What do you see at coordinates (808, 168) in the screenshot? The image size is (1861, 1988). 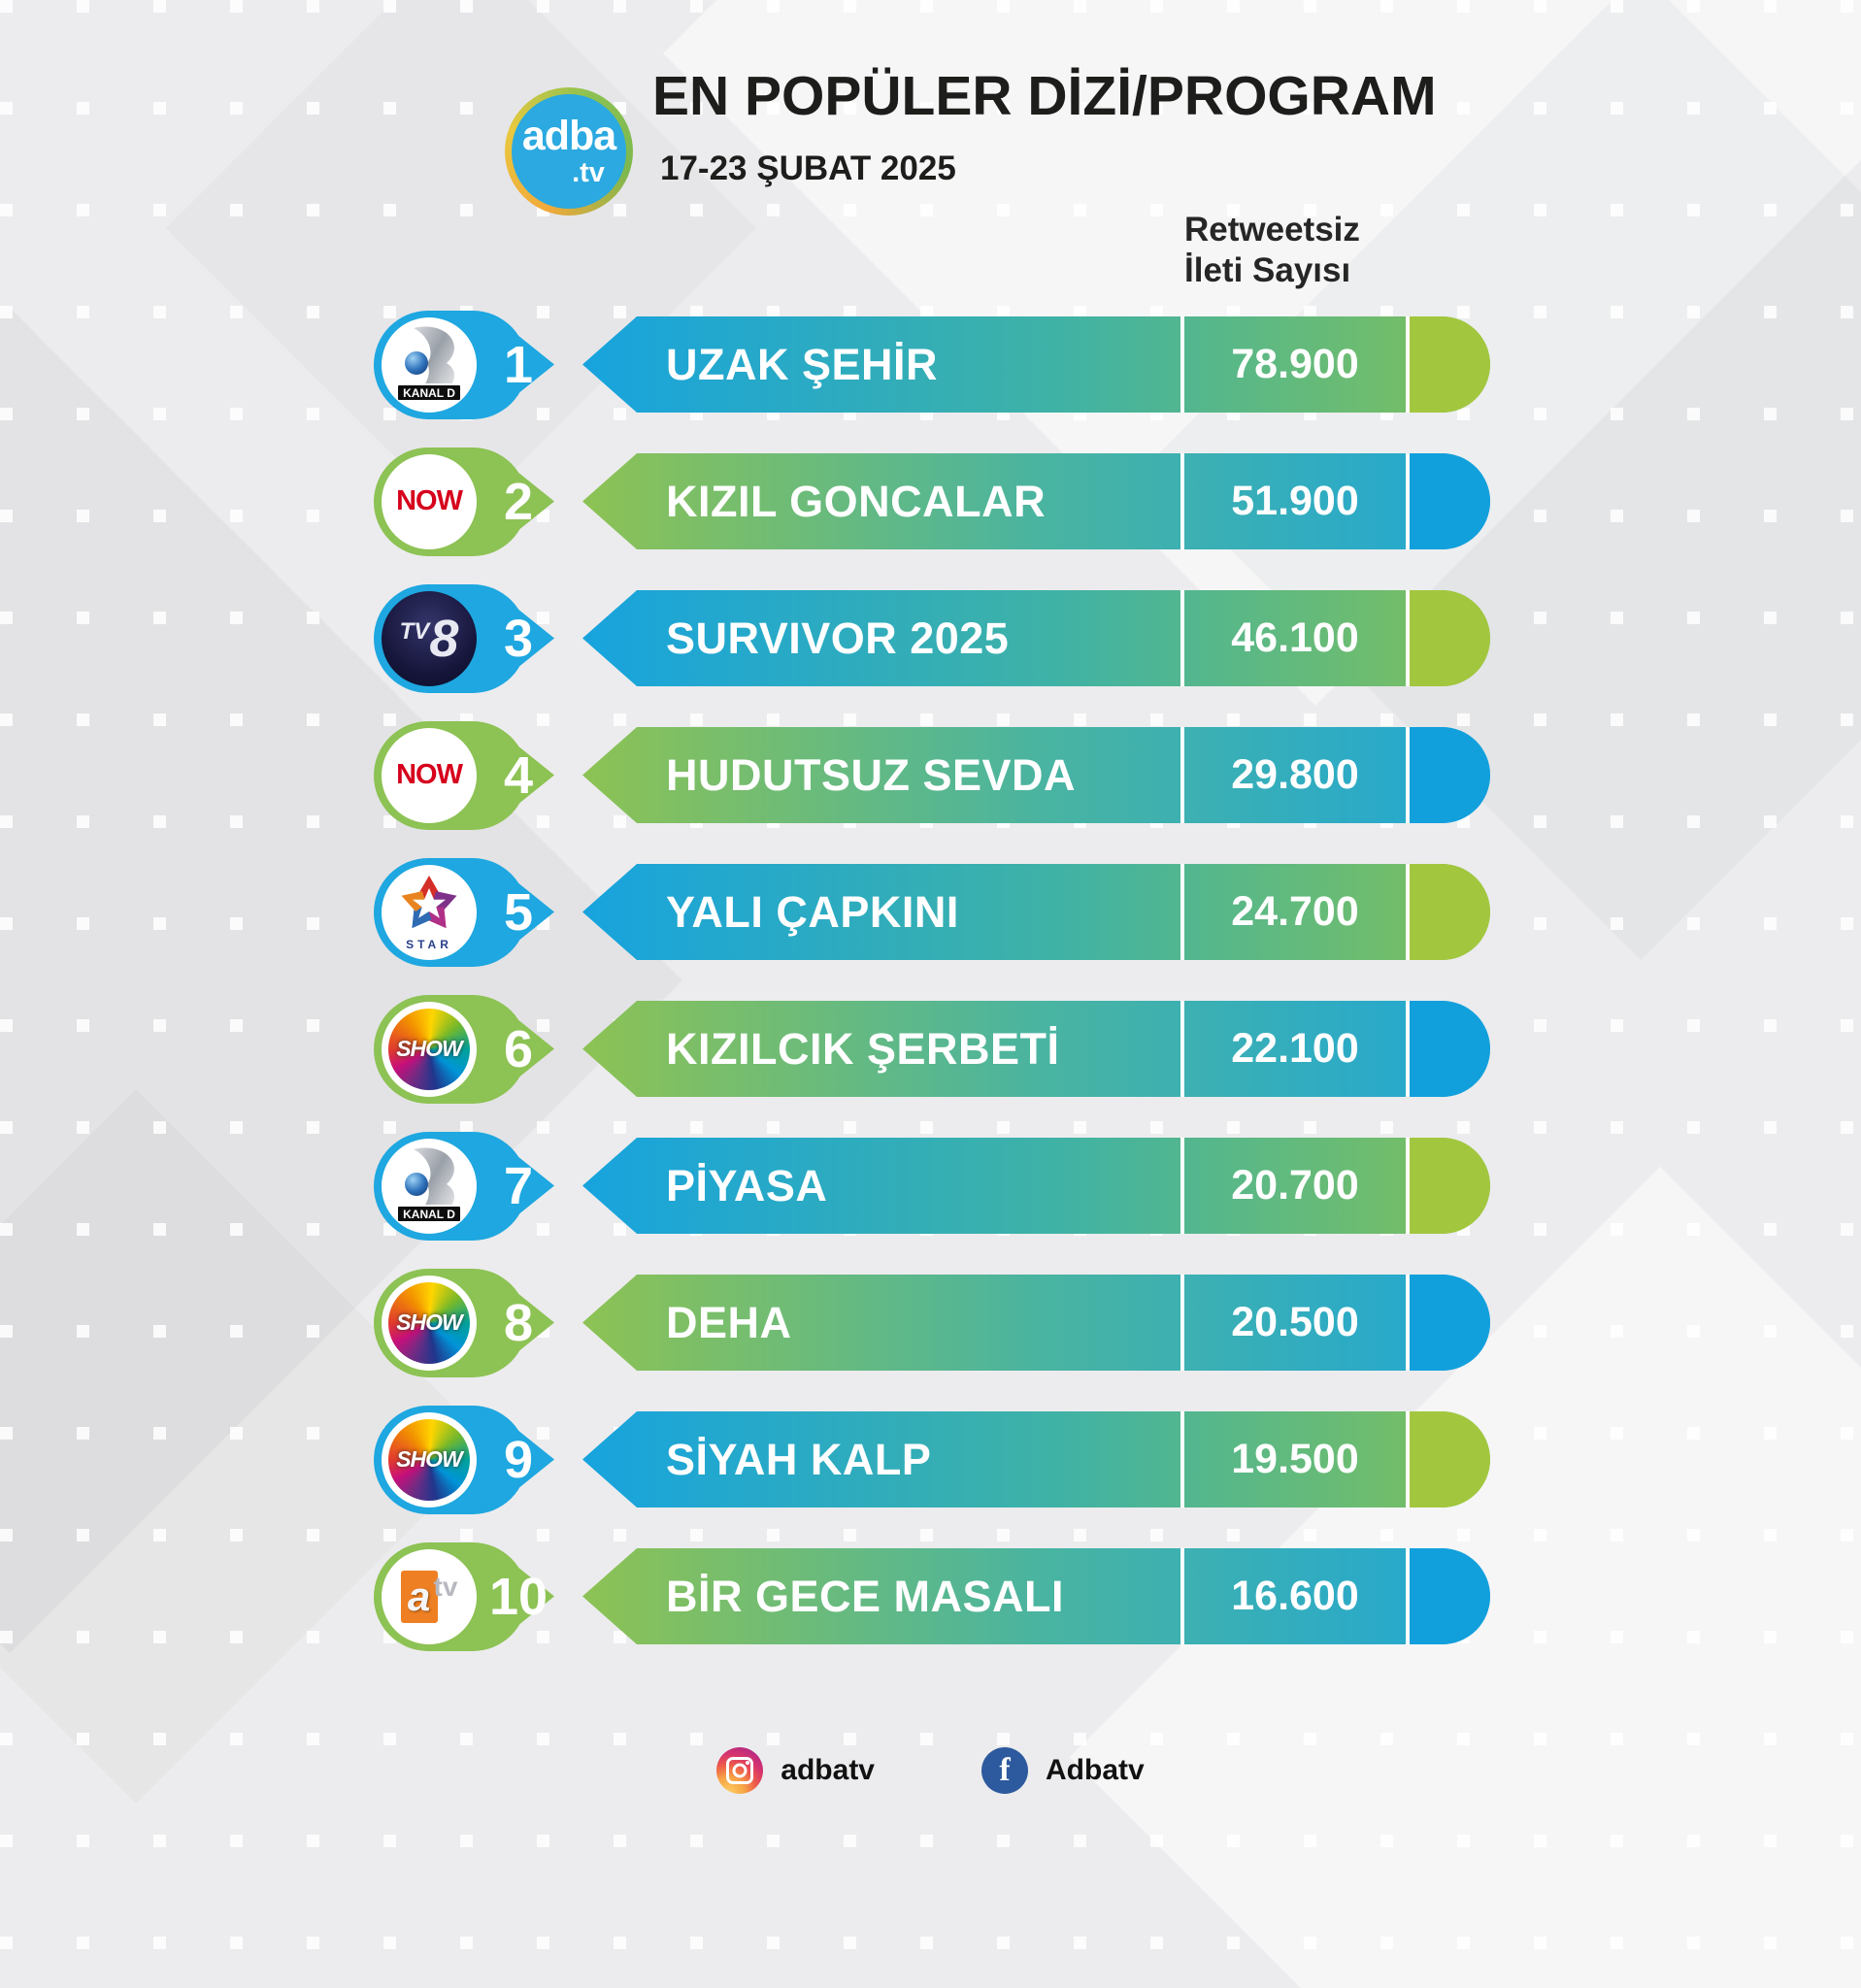 I see `date-range: 17-23 ŞUBAT 2025` at bounding box center [808, 168].